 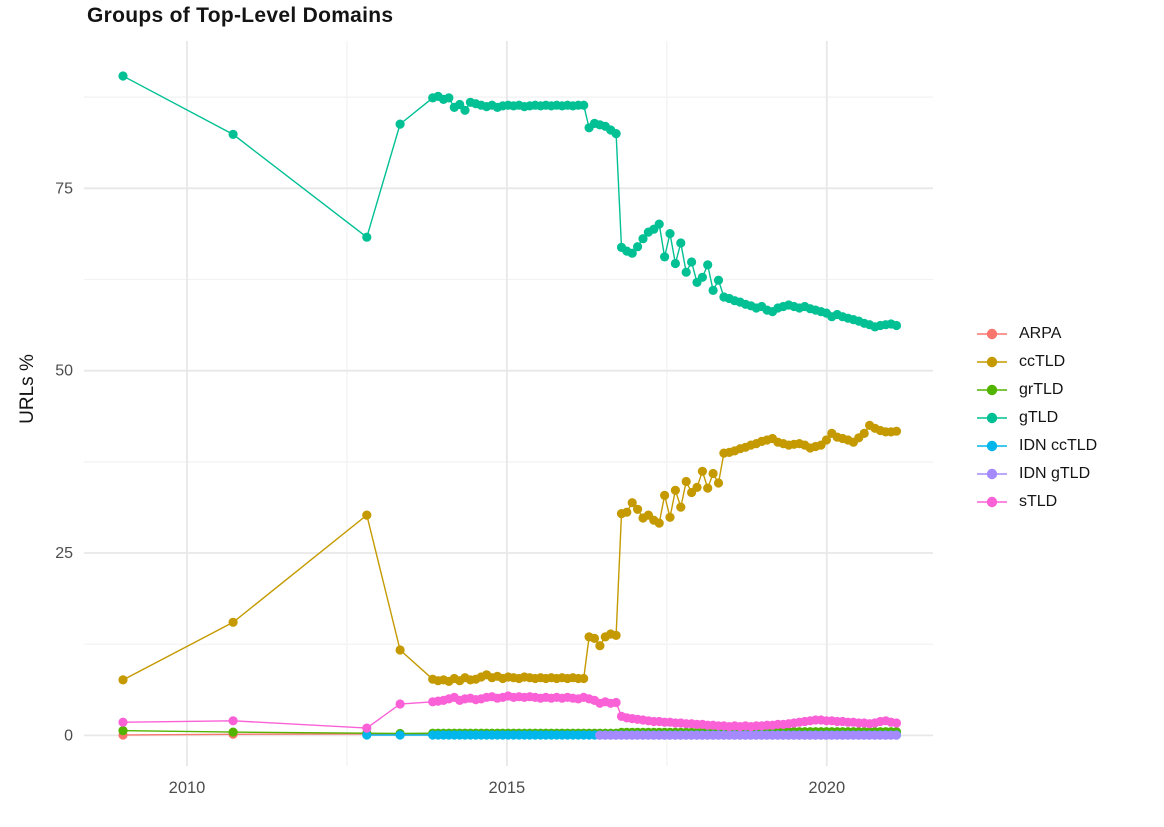 I want to click on legend-label: IDN gTLD, so click(x=1055, y=473).